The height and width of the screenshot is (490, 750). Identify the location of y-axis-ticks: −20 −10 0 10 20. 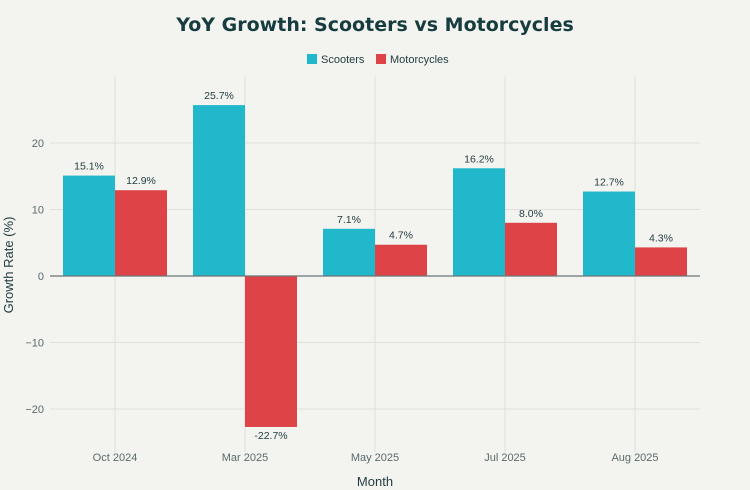
(34, 277).